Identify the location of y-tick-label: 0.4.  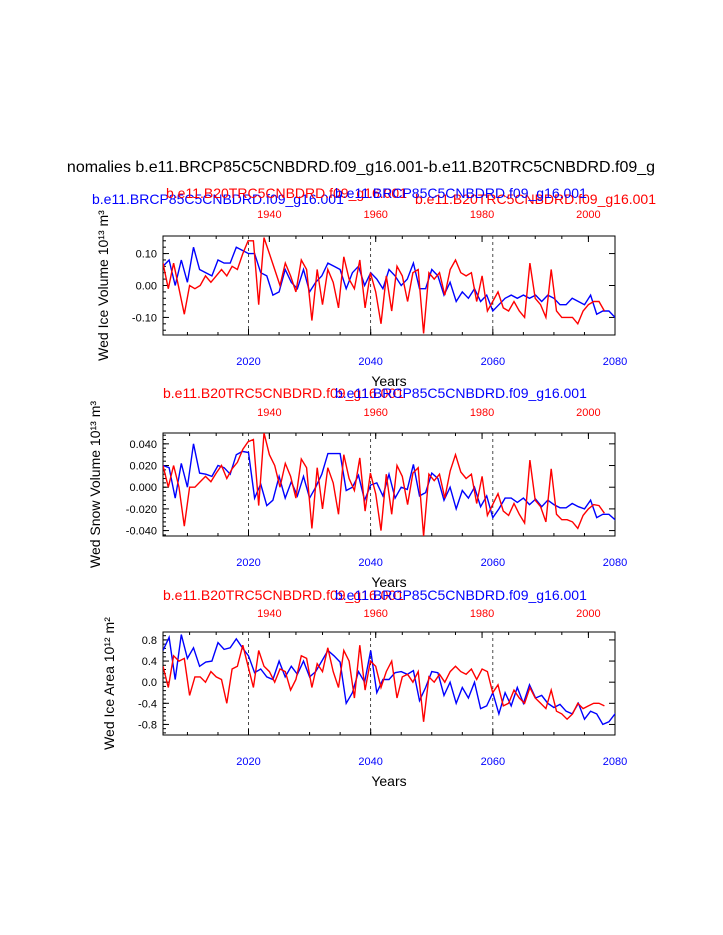
(149, 662).